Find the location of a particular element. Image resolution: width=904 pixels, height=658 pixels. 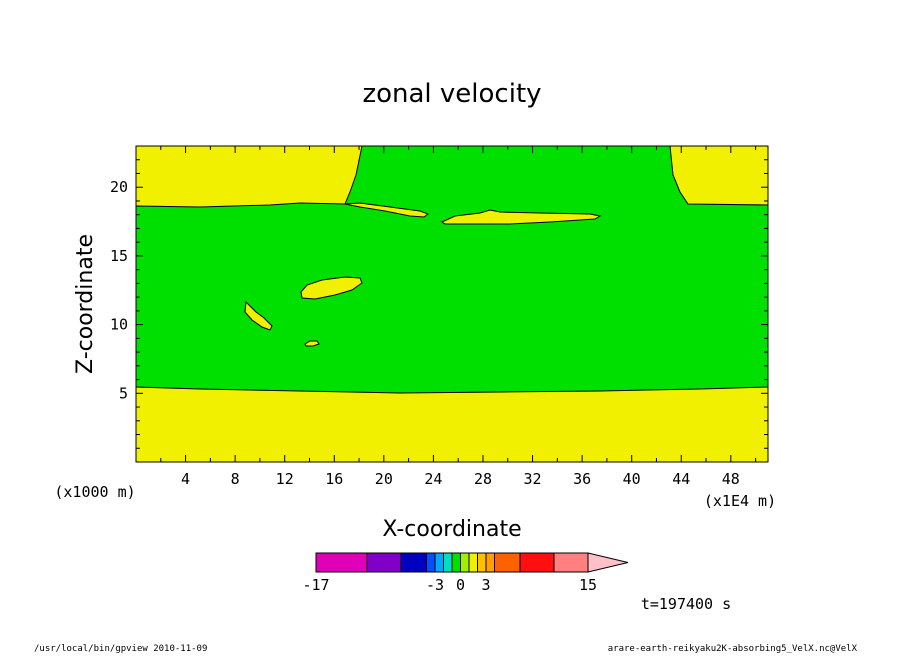

chart-title: zonal velocity is located at coordinates (451, 94).